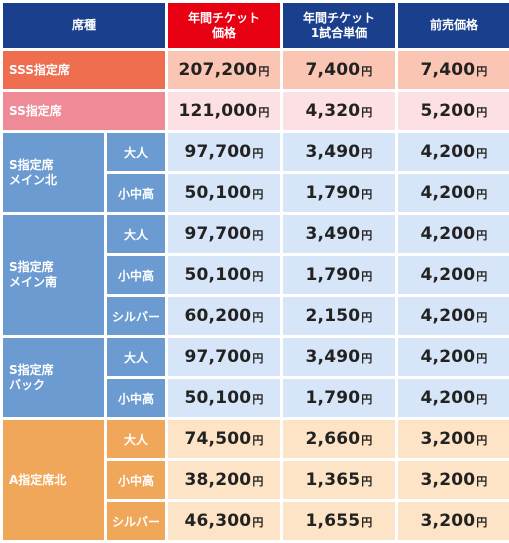 Image resolution: width=509 pixels, height=543 pixels. What do you see at coordinates (339, 25) in the screenshot?
I see `header-per-game: 年間チケット 1試合単価` at bounding box center [339, 25].